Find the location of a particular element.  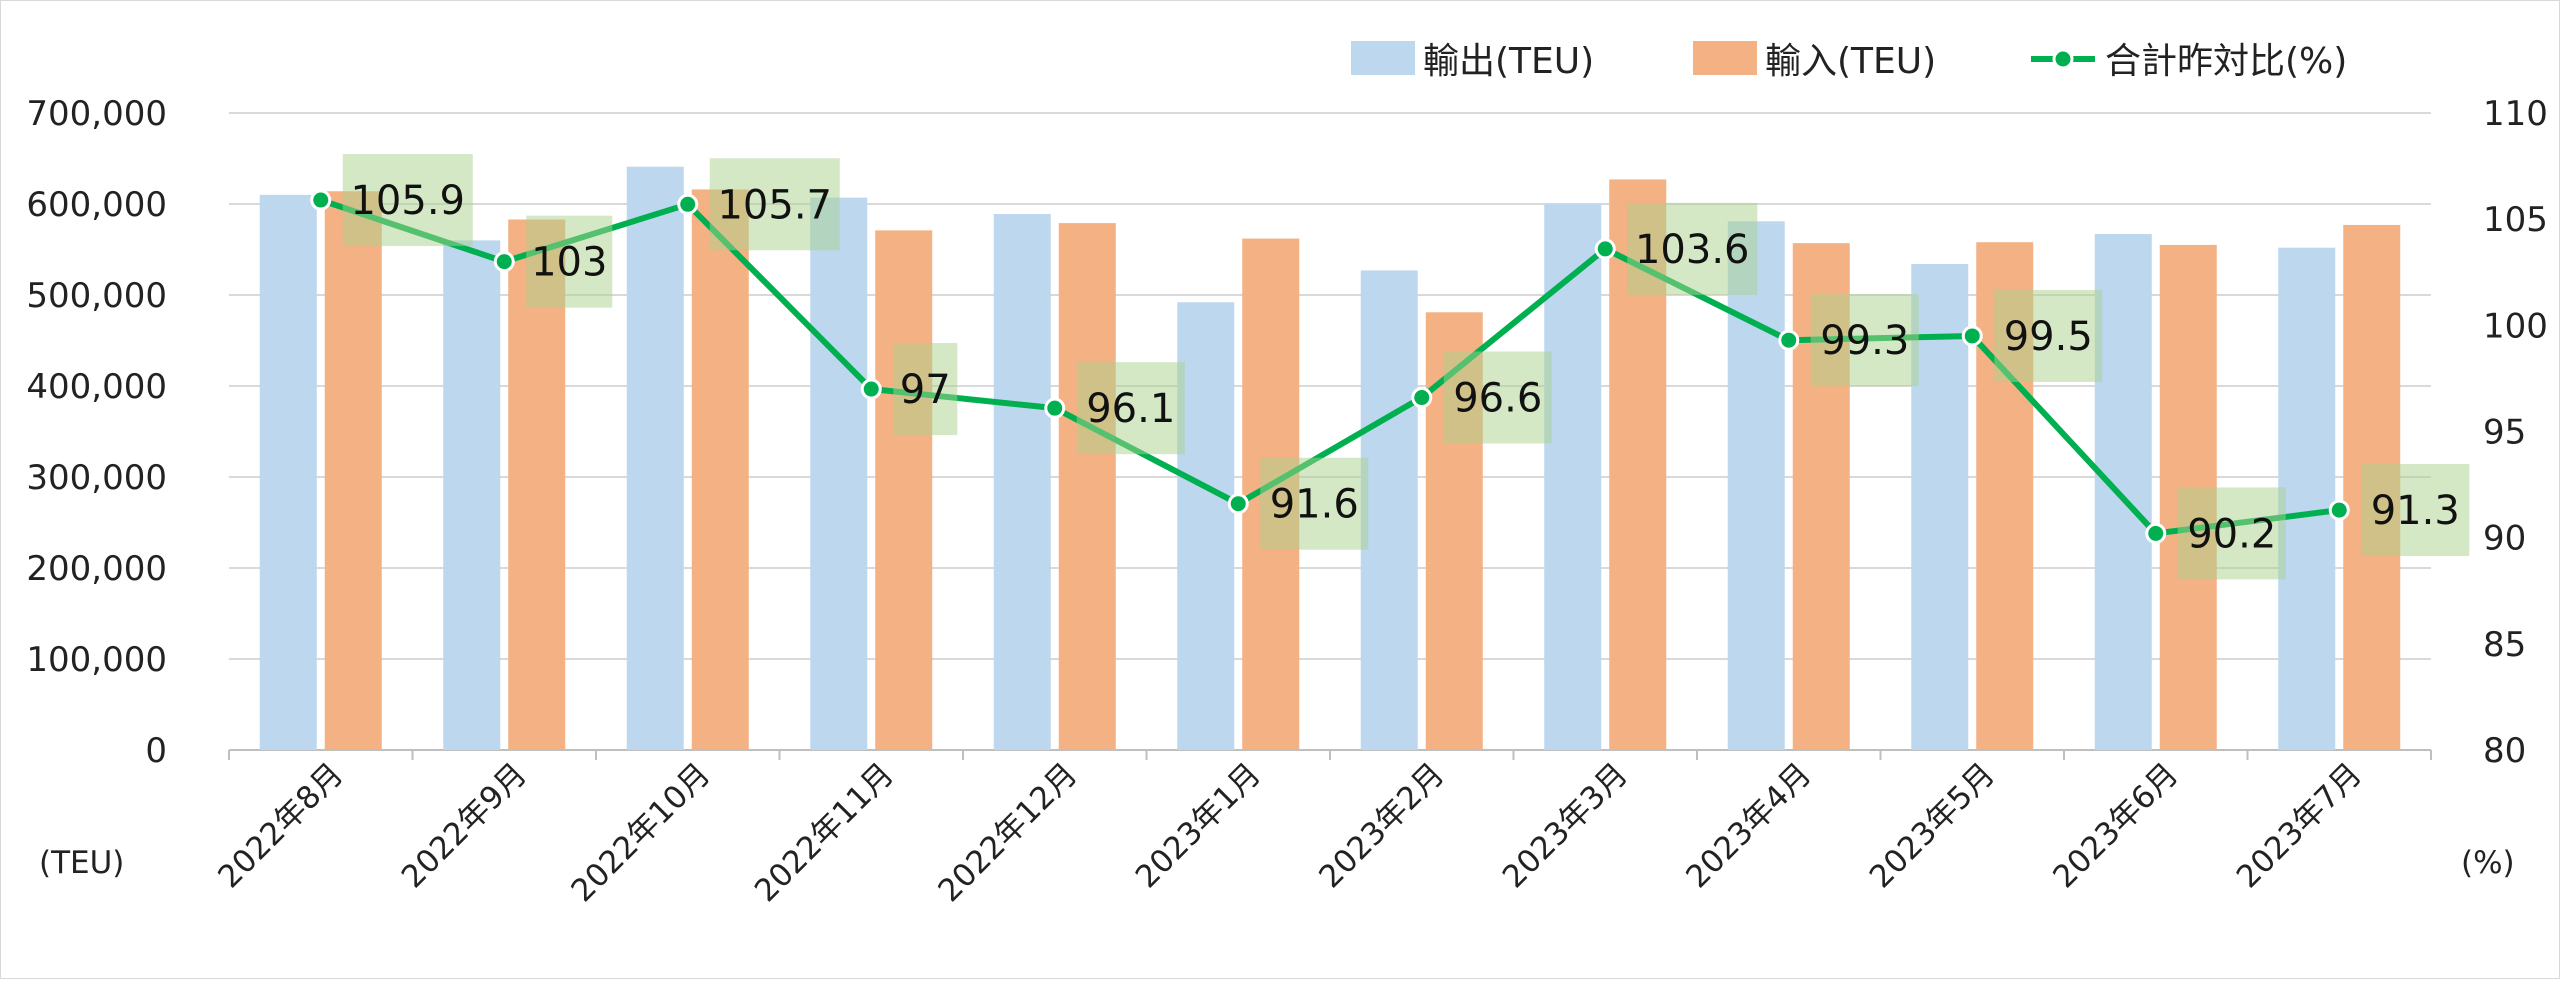

x-category-label: 2023年6月 is located at coordinates (2115, 825).